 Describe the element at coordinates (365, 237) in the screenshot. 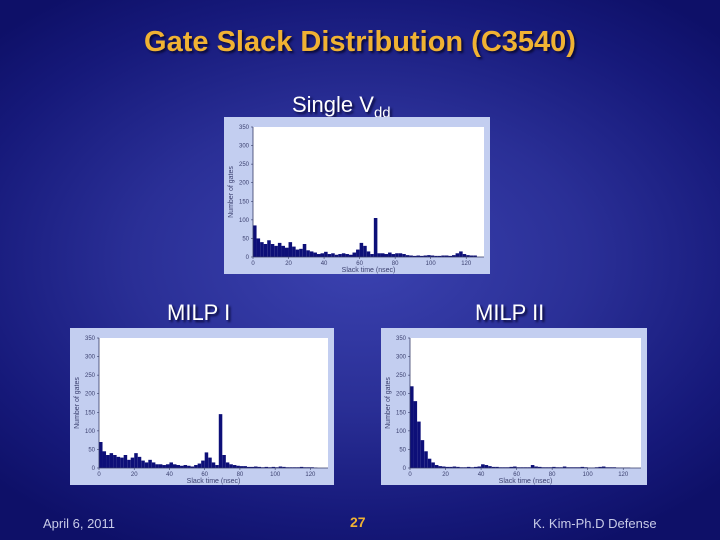

I see `bar-group` at that location.